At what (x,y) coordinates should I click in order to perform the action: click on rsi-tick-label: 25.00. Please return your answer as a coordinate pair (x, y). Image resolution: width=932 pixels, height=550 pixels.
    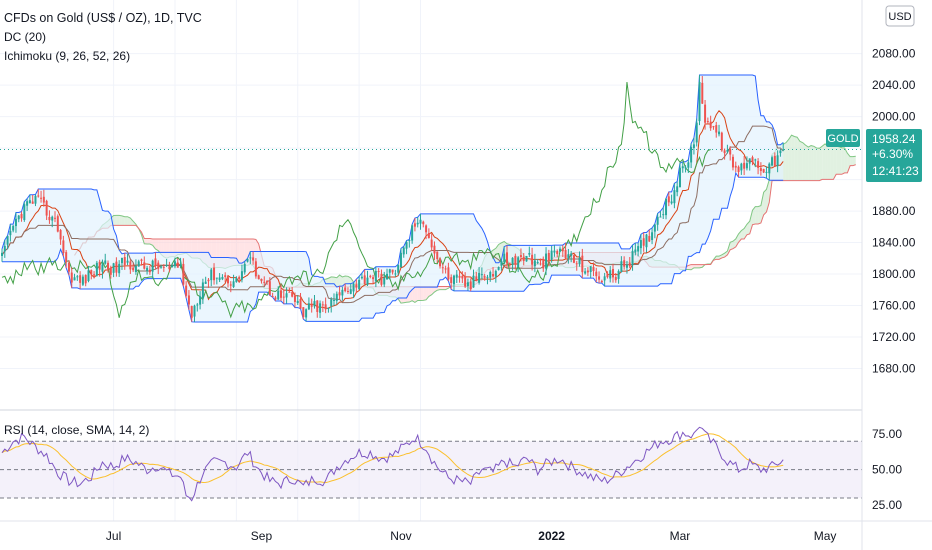
    Looking at the image, I should click on (887, 505).